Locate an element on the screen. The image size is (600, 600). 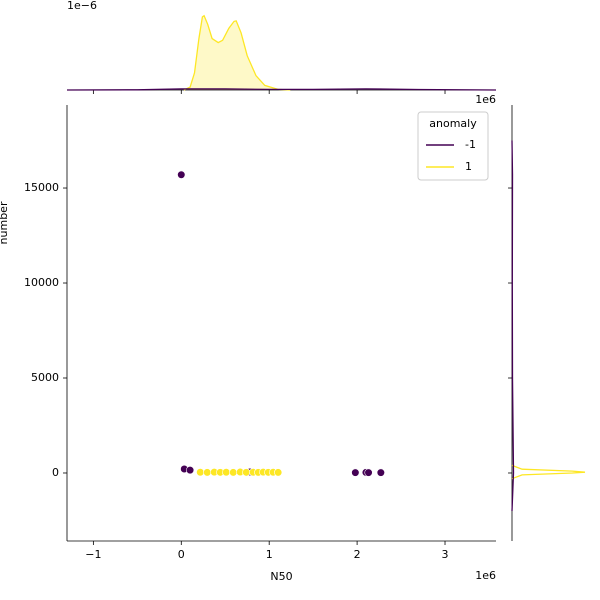
y-axis-label: number is located at coordinates (5, 222).